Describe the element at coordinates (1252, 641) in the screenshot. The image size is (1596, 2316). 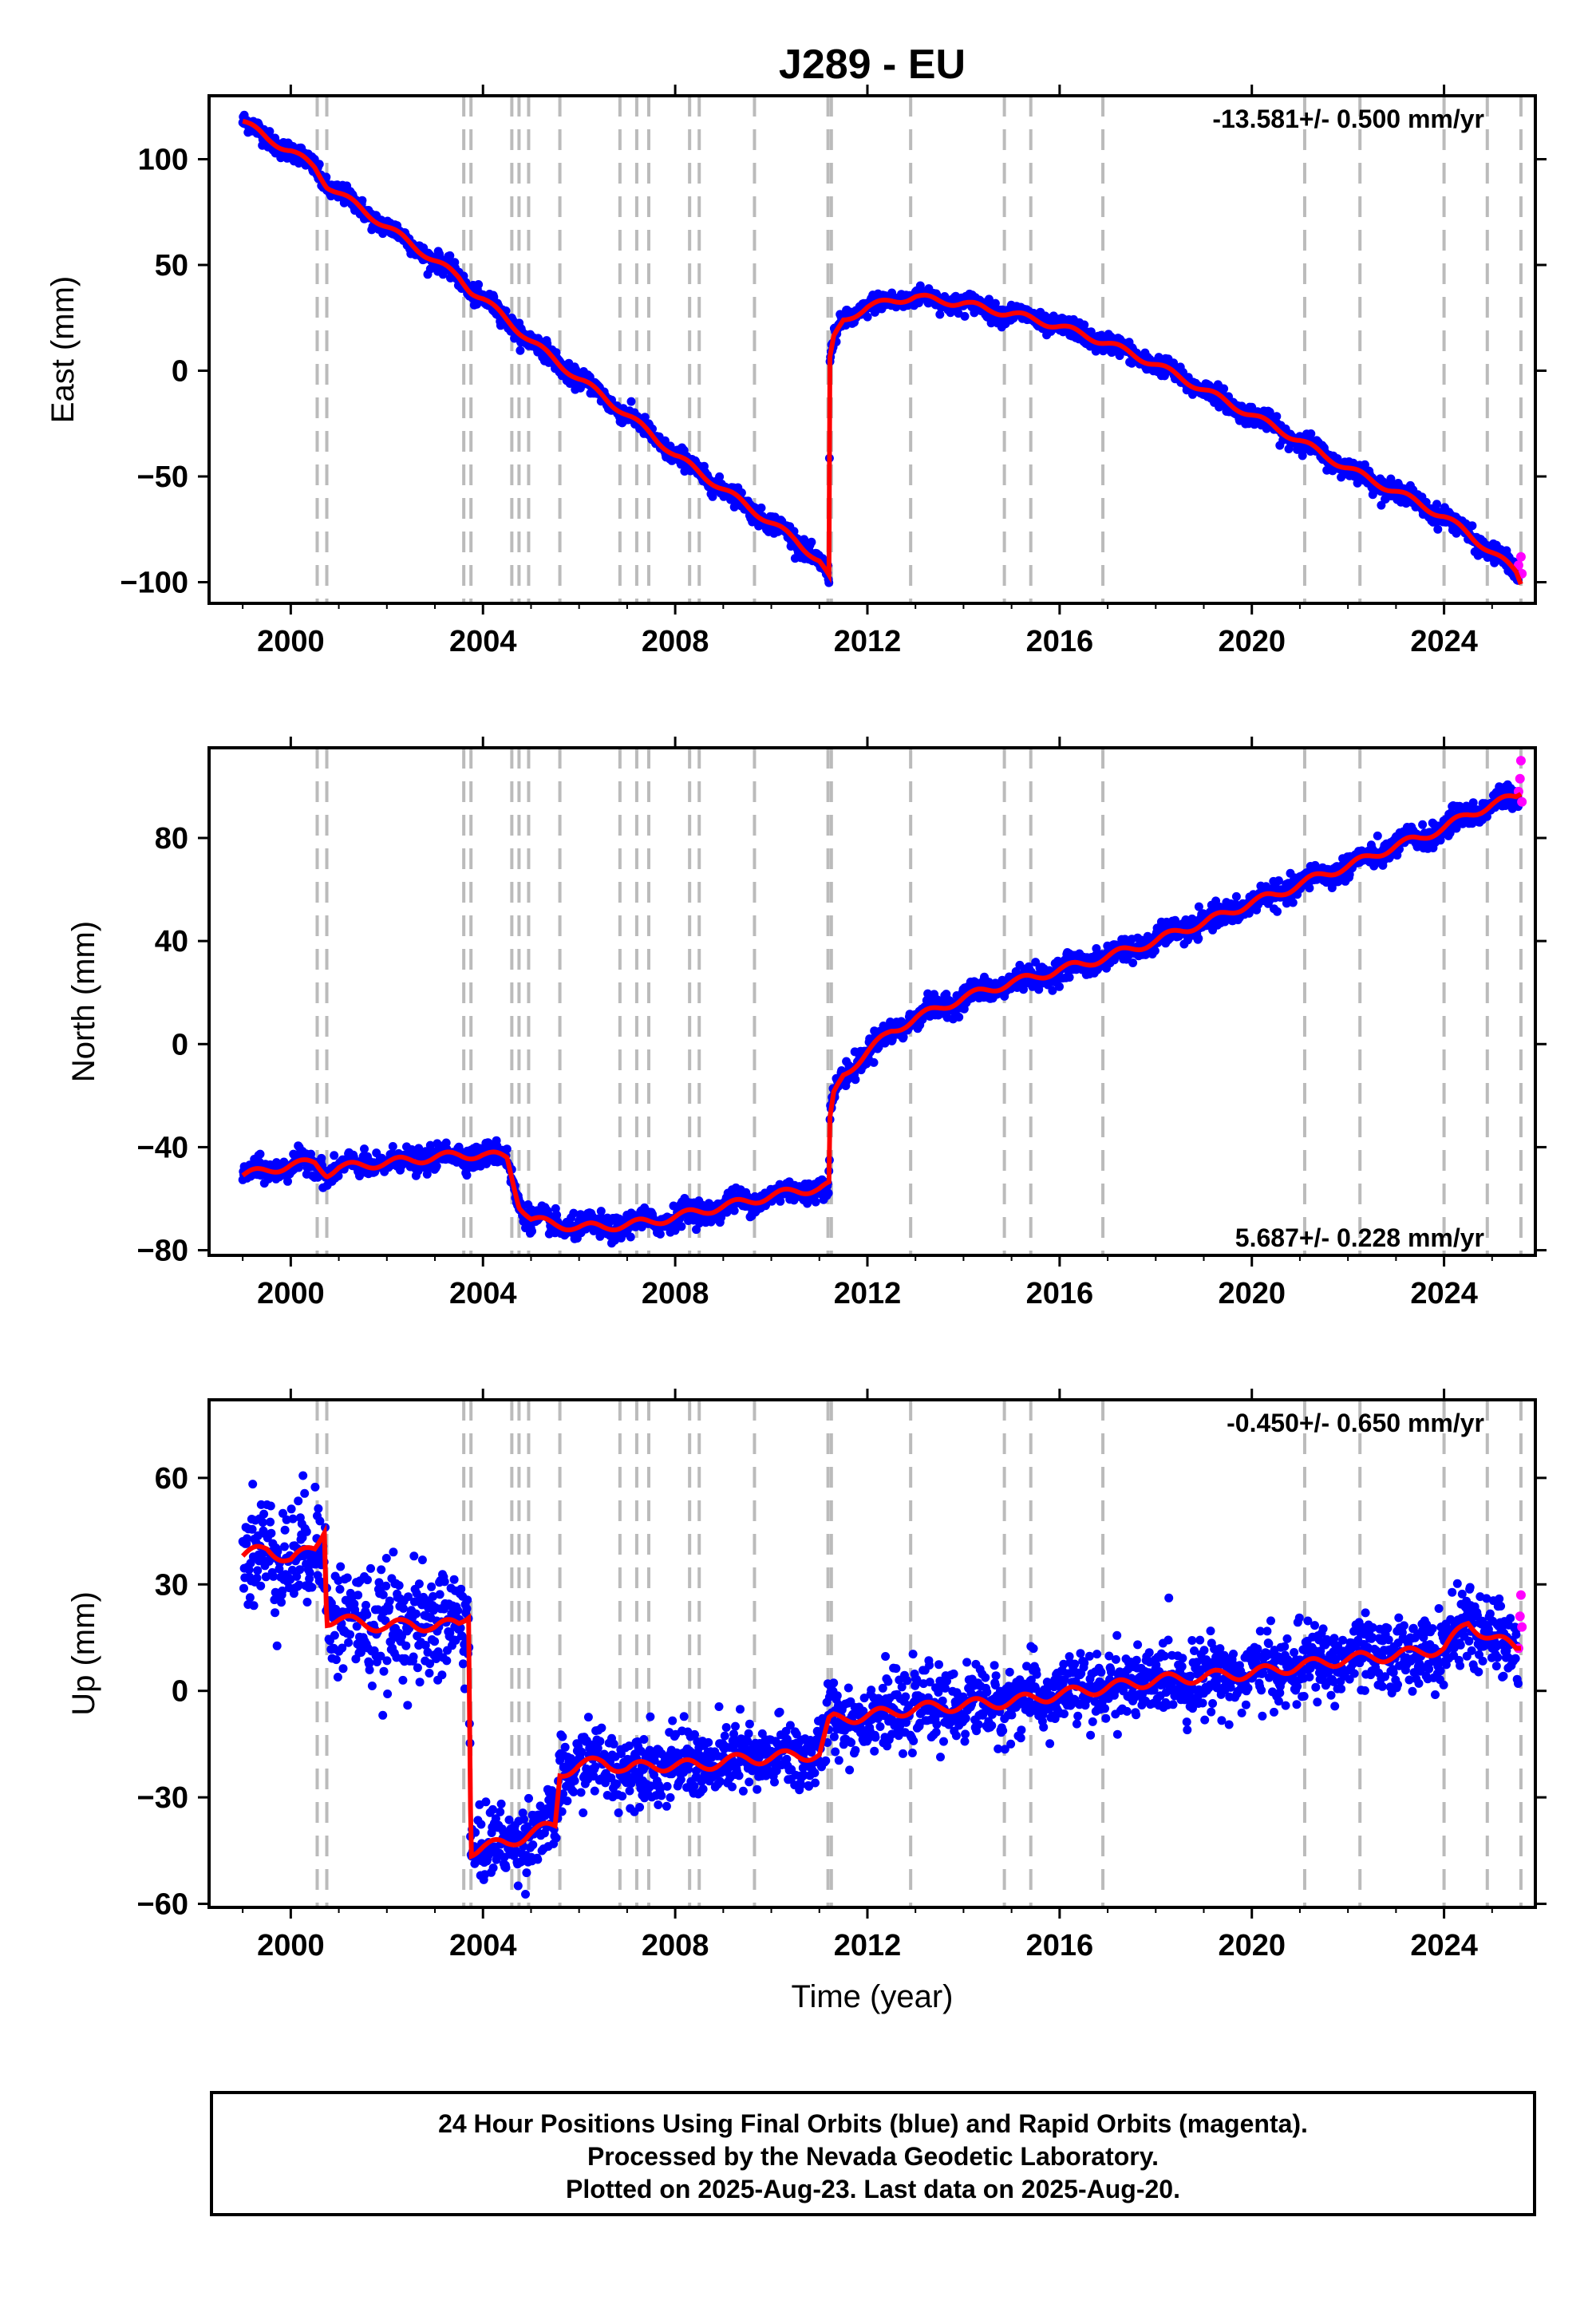
I see `x-tick-label: 2020` at that location.